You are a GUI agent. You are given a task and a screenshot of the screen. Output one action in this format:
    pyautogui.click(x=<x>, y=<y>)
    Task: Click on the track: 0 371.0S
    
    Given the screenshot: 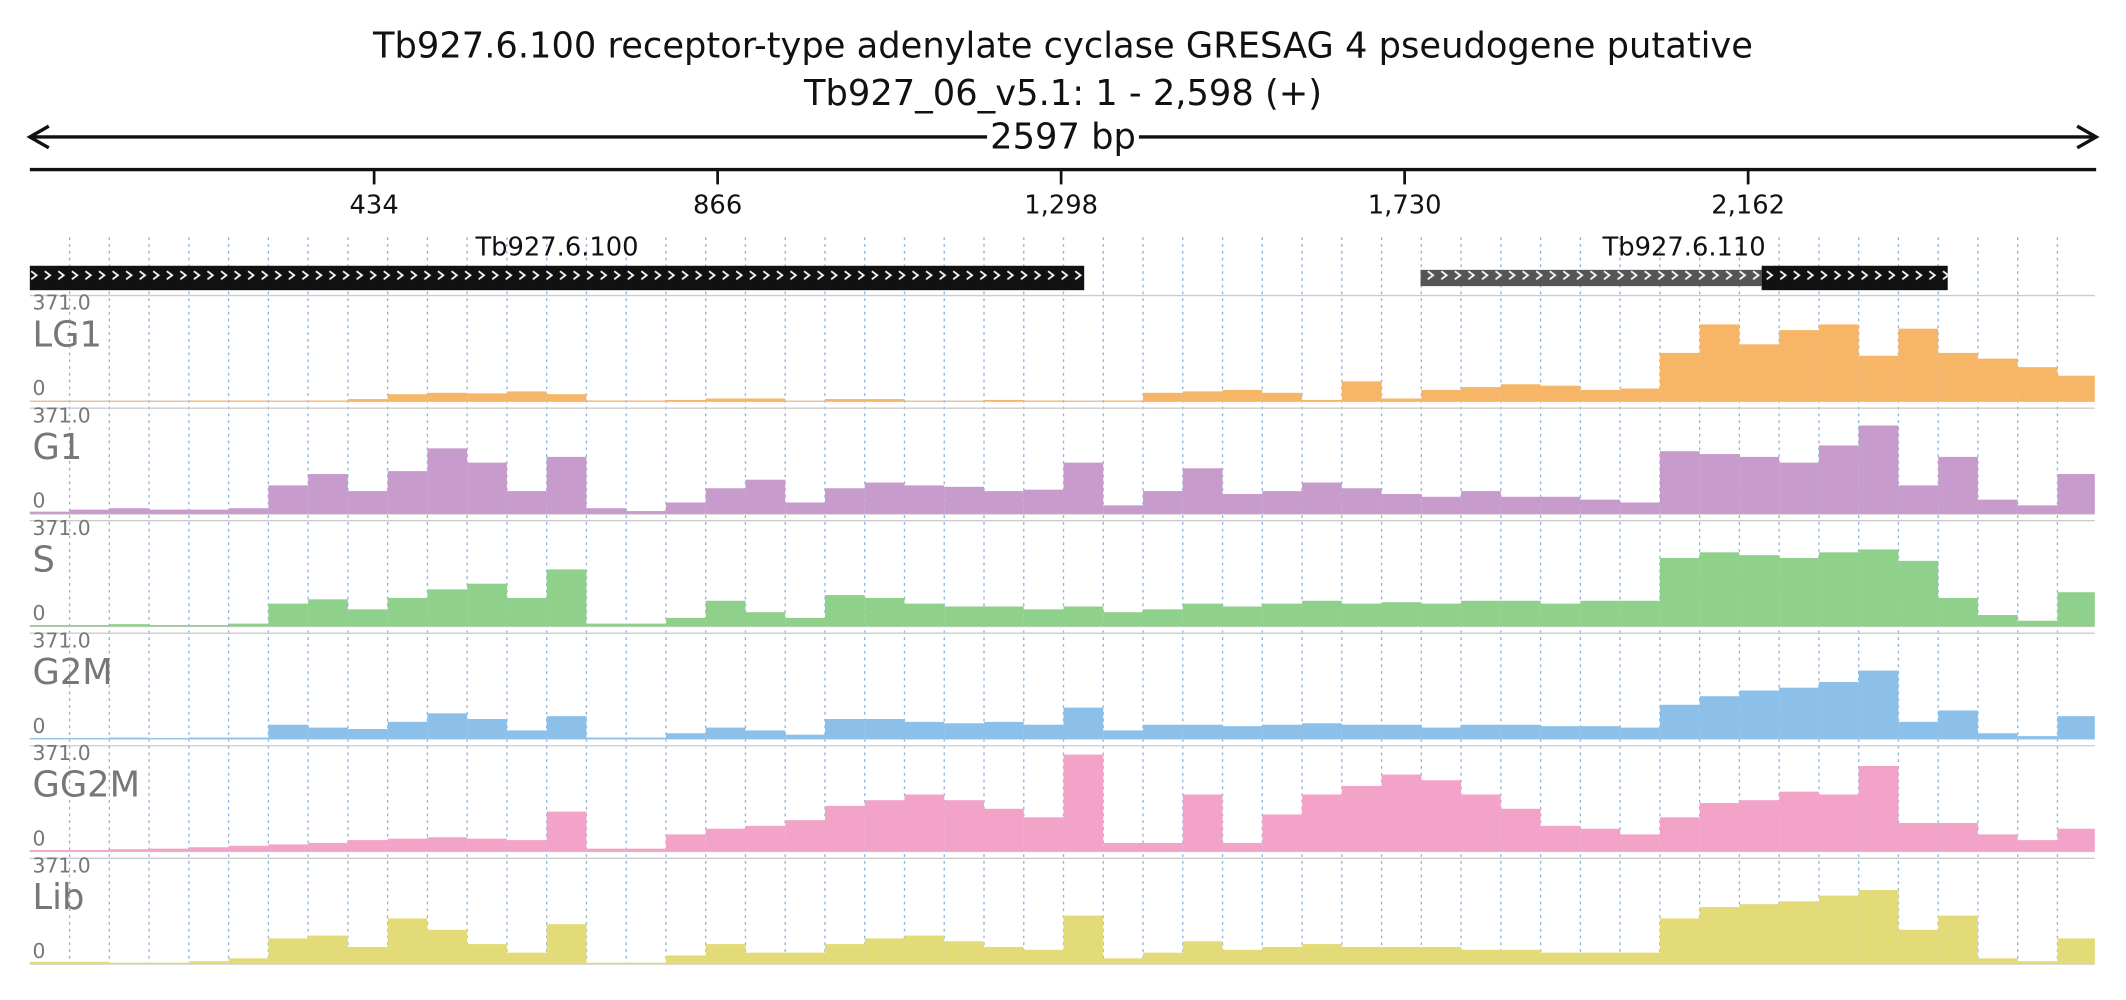 What is the action you would take?
    pyautogui.click(x=1062, y=572)
    